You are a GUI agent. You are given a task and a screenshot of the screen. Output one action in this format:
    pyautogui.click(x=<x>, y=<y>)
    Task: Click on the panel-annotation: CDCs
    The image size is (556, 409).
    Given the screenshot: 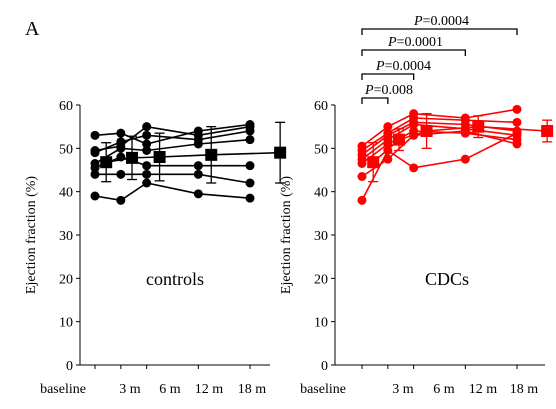 What is the action you would take?
    pyautogui.click(x=447, y=279)
    